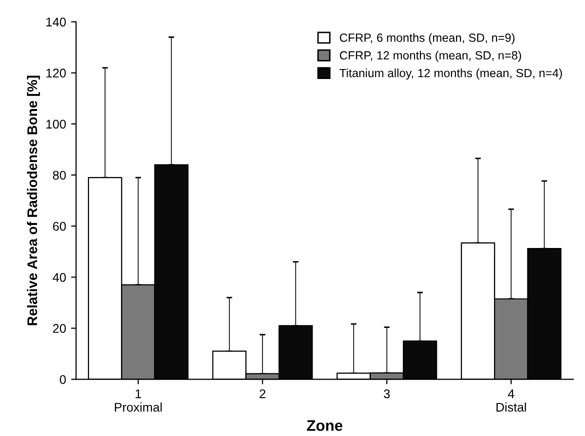 The height and width of the screenshot is (436, 585). What do you see at coordinates (387, 393) in the screenshot?
I see `x-tick-label: 3` at bounding box center [387, 393].